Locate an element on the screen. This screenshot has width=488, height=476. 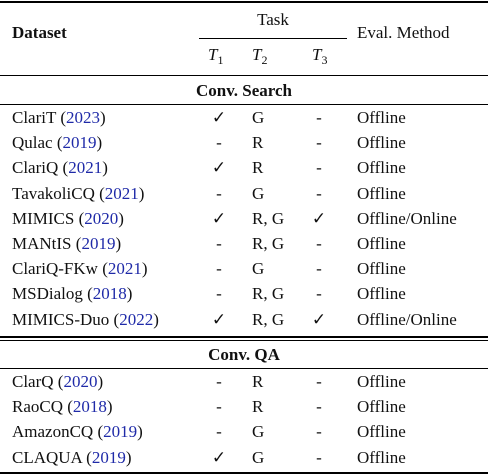
dataset-name: ClariT (2023) is located at coordinates (59, 117).